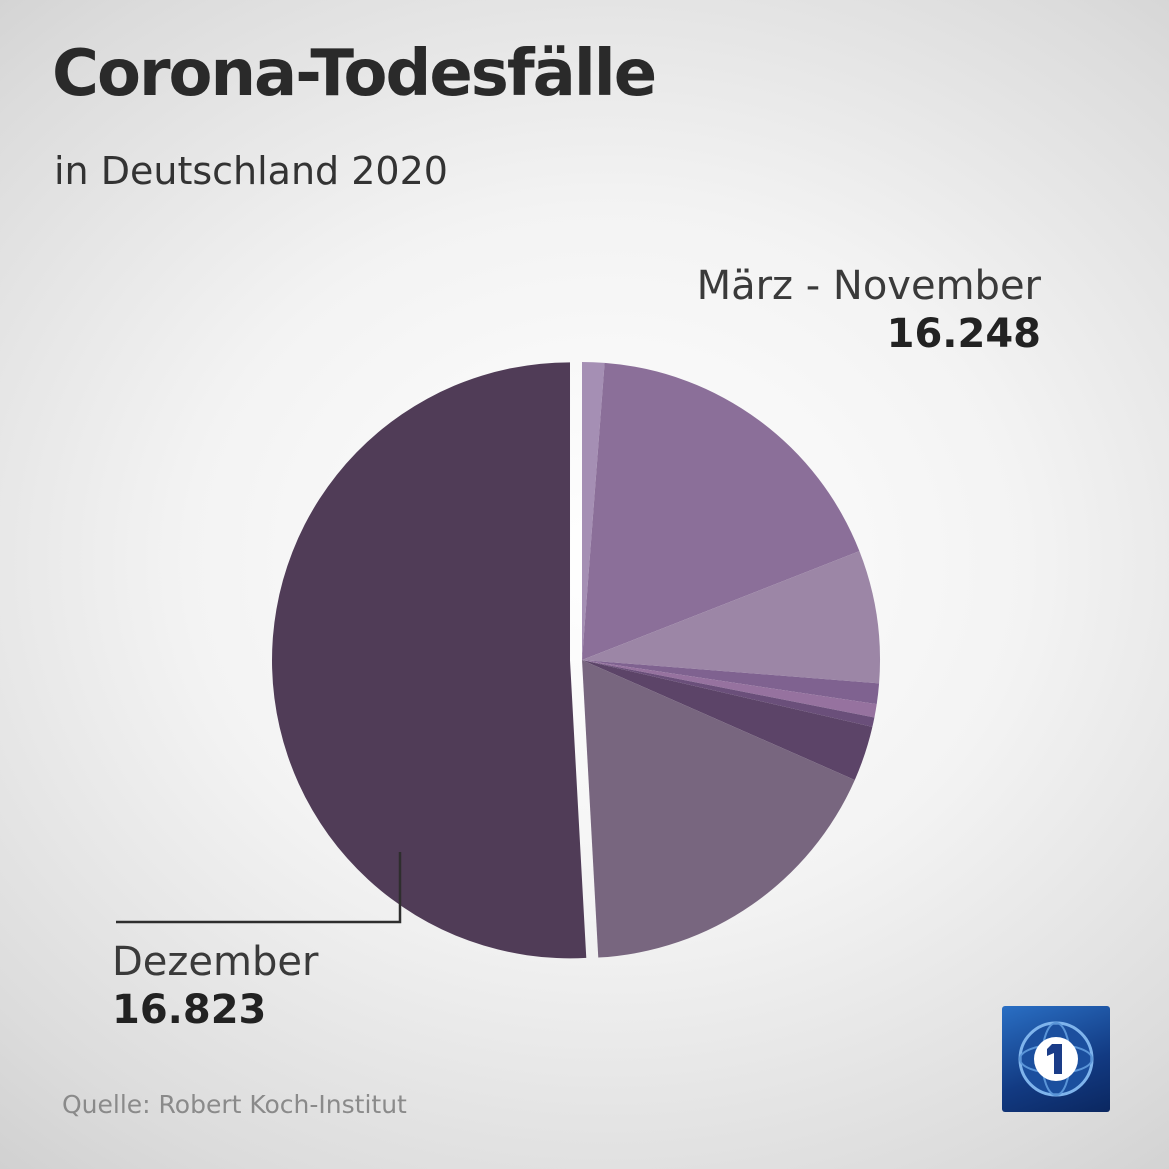 The width and height of the screenshot is (1169, 1169). I want to click on maerz-november-label-name: März - November, so click(868, 286).